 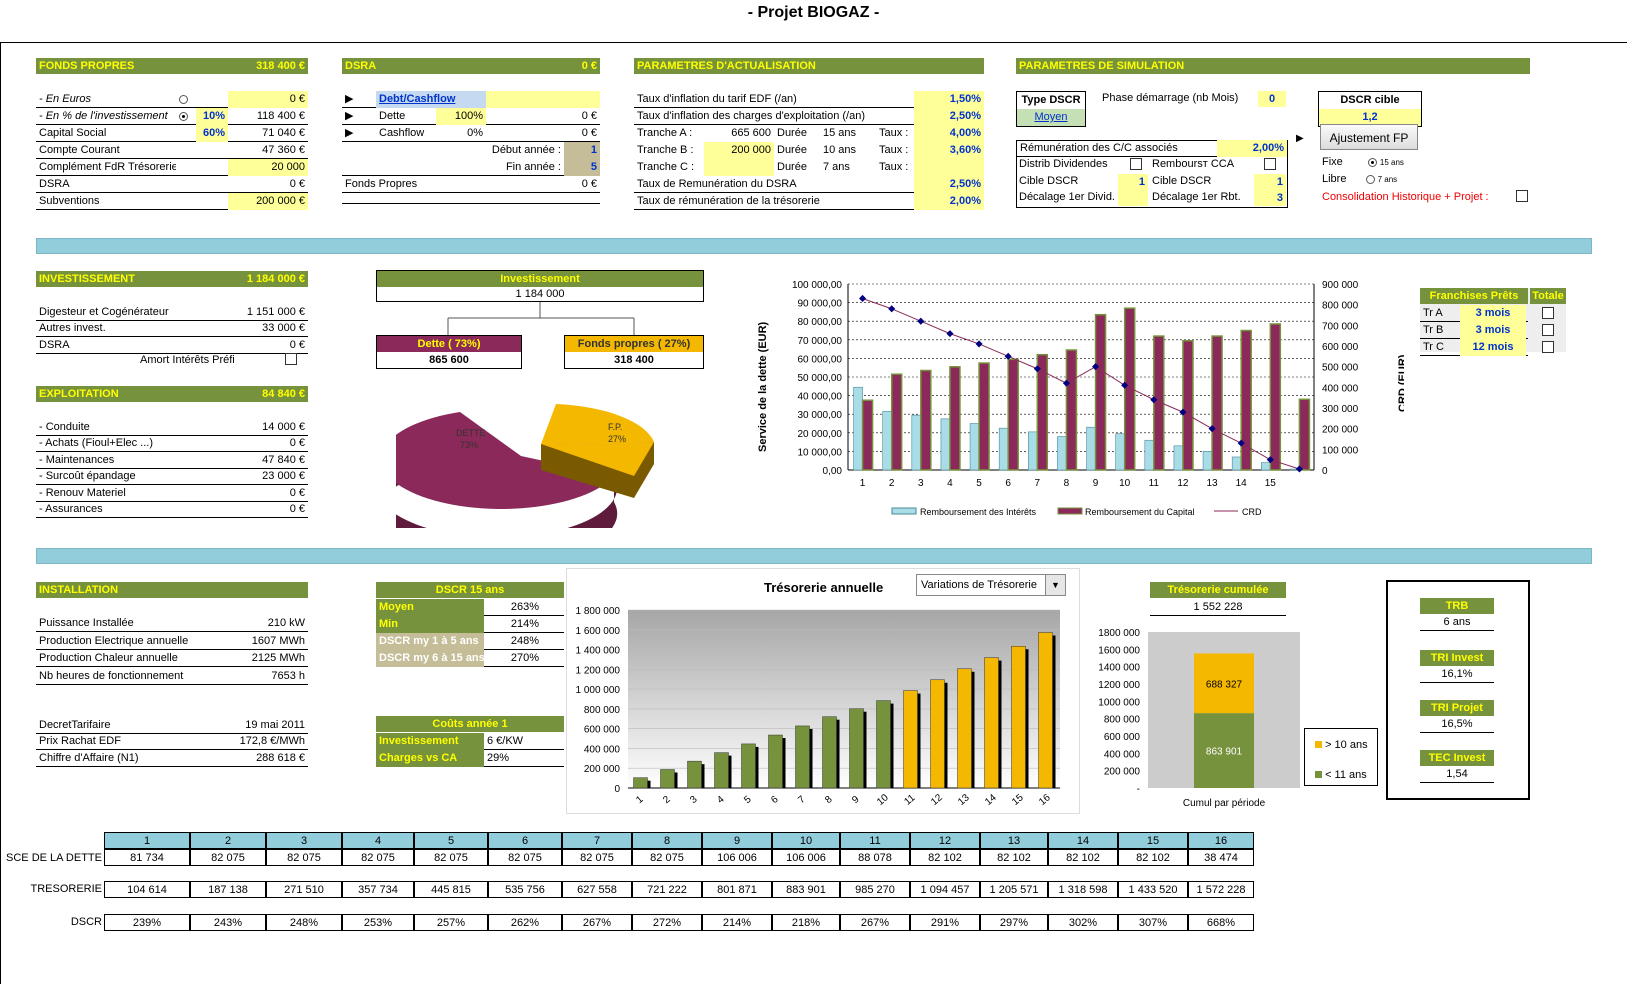 What do you see at coordinates (430, 624) in the screenshot?
I see `dscr15-row-label: Min` at bounding box center [430, 624].